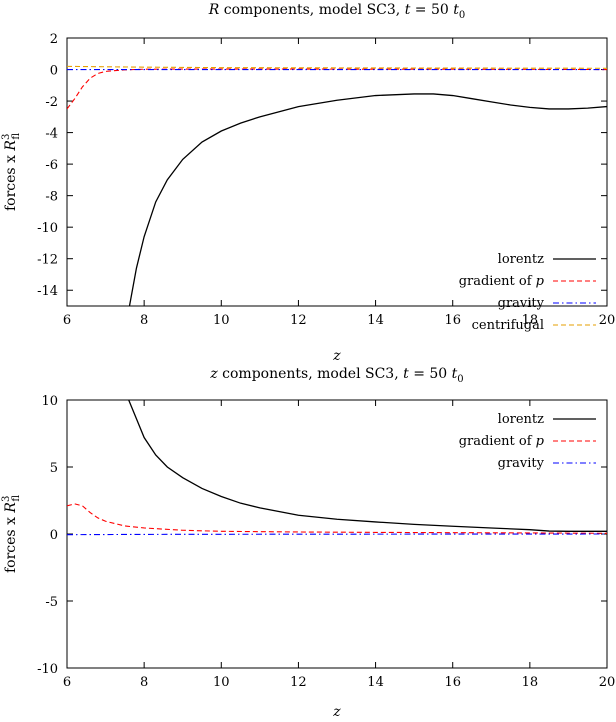  Describe the element at coordinates (47, 291) in the screenshot. I see `y-tick-label: -14` at that location.